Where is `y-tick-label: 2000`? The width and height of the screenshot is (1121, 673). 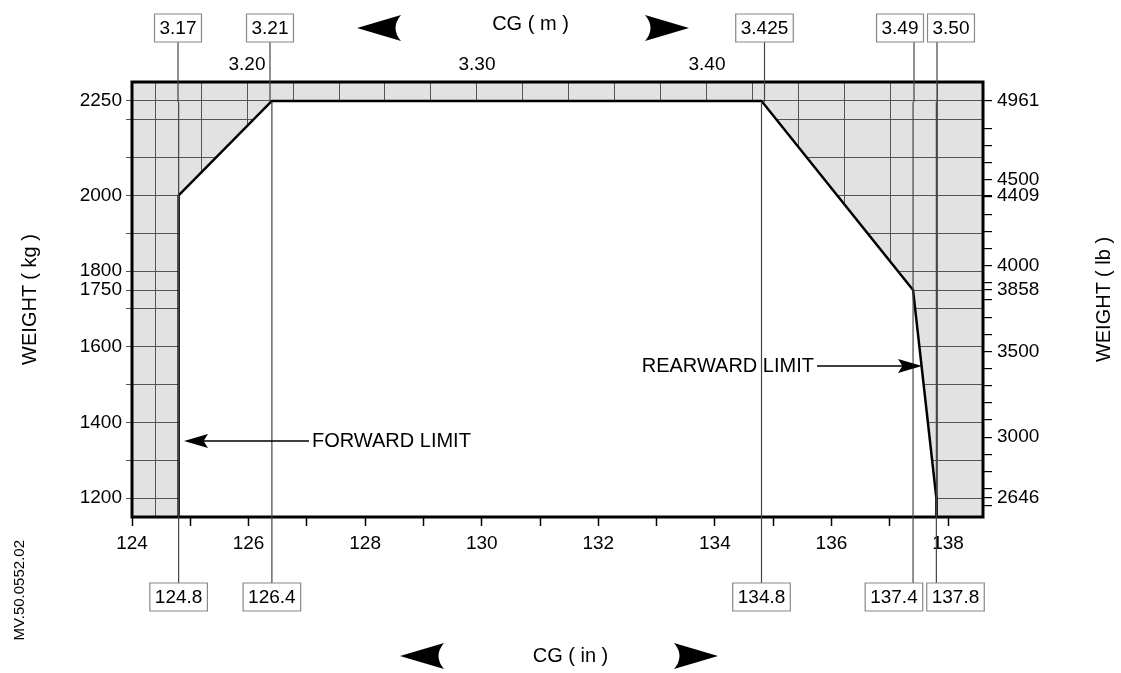 y-tick-label: 2000 is located at coordinates (100, 194).